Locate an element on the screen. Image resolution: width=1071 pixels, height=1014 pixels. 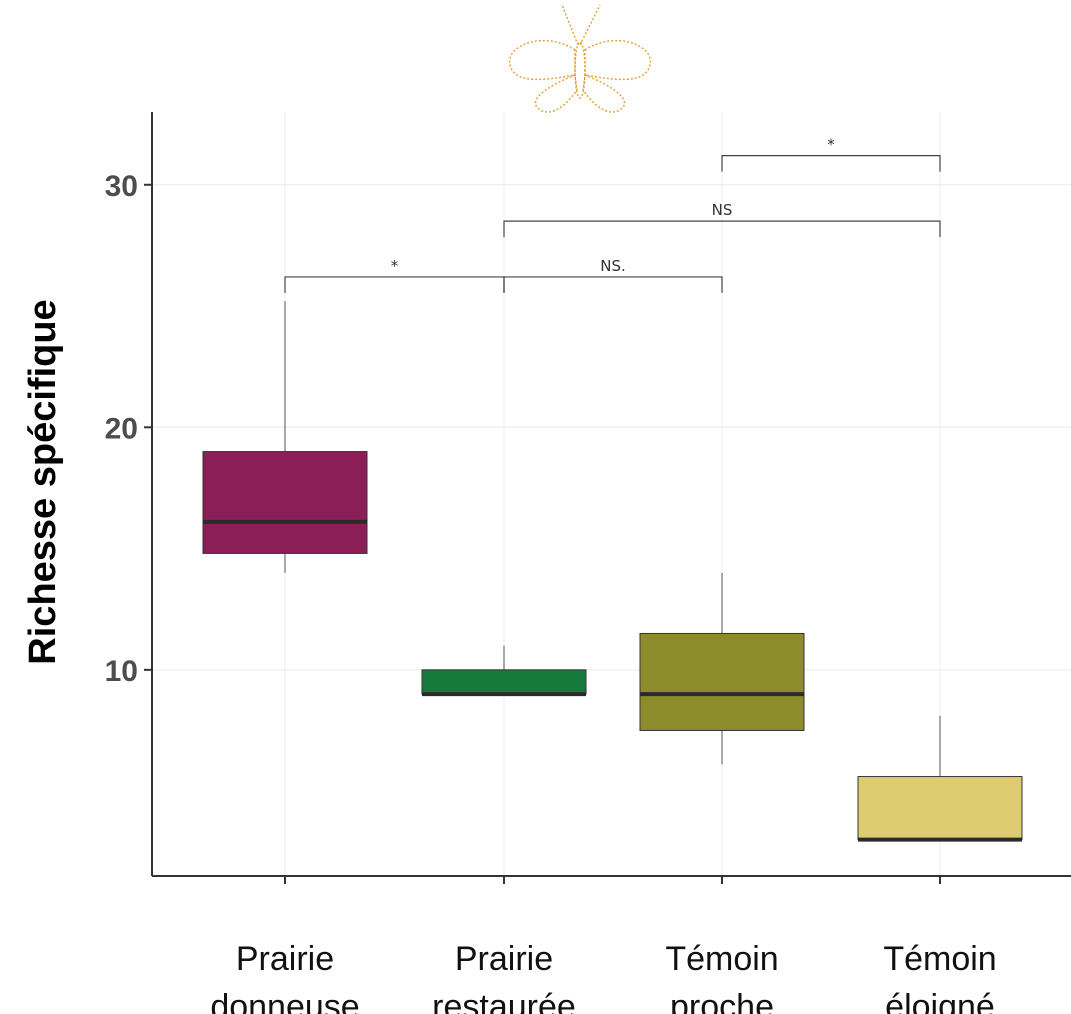
x-tick-label: éloigné is located at coordinates (940, 1001).